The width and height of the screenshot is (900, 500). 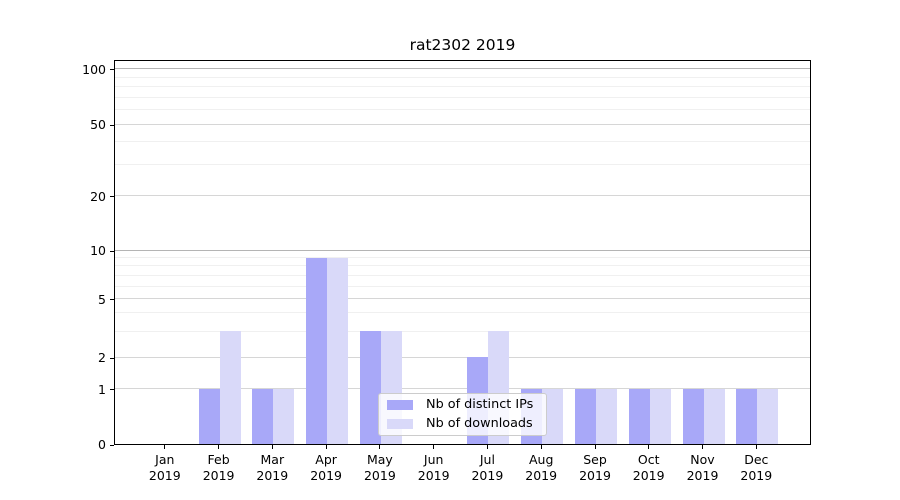 I want to click on x-tick-month: Jun, so click(x=433, y=459).